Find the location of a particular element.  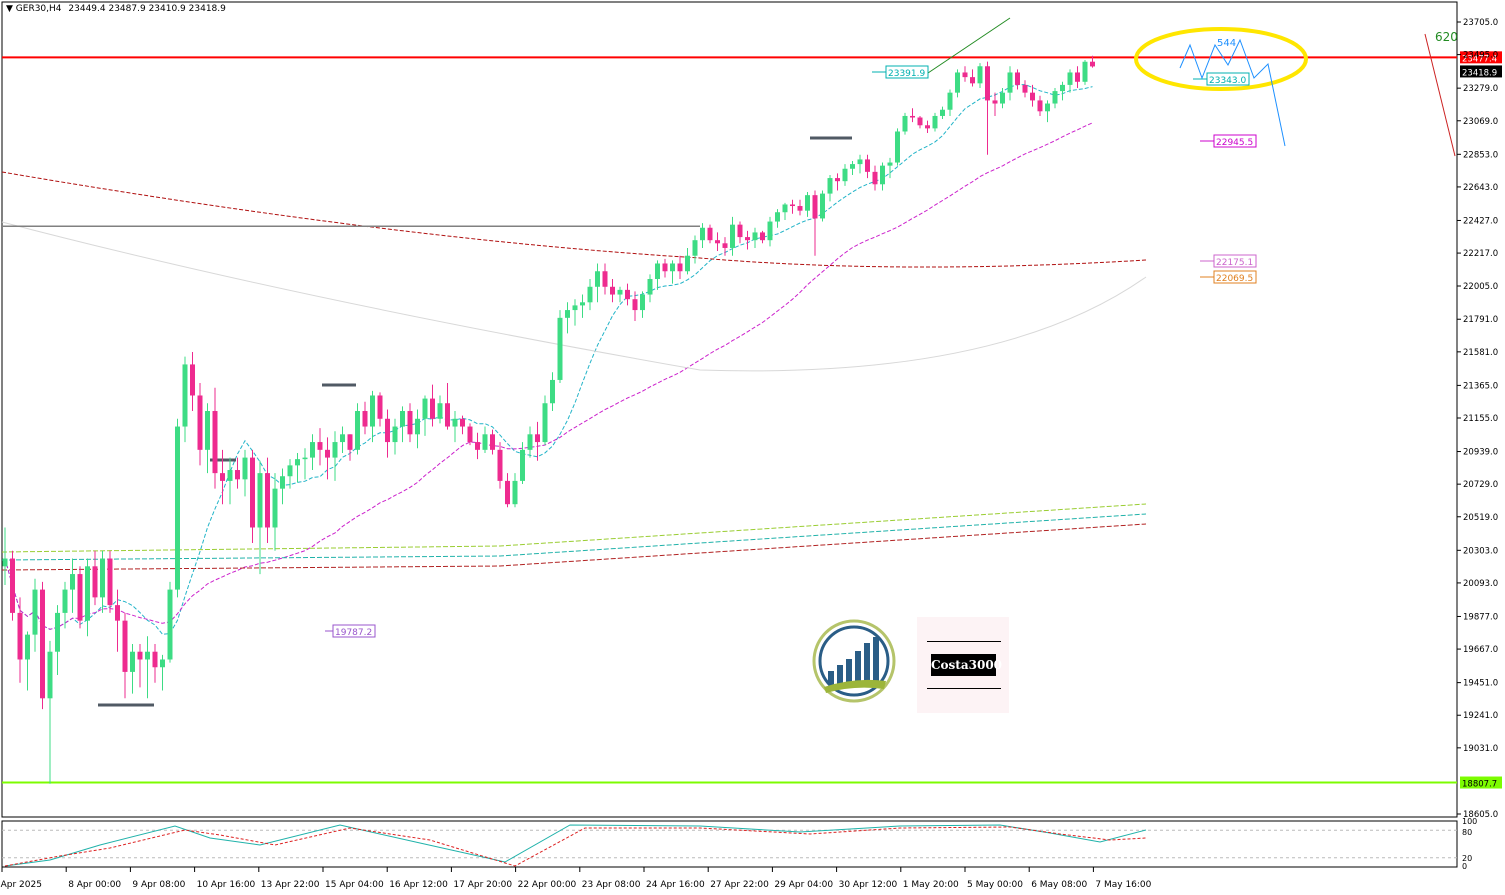

osc-level-label: 20 is located at coordinates (1467, 858).